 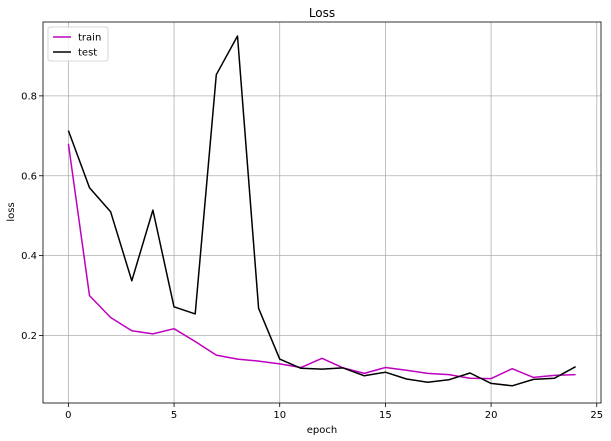 I want to click on x-tick-label: 5, so click(x=174, y=415).